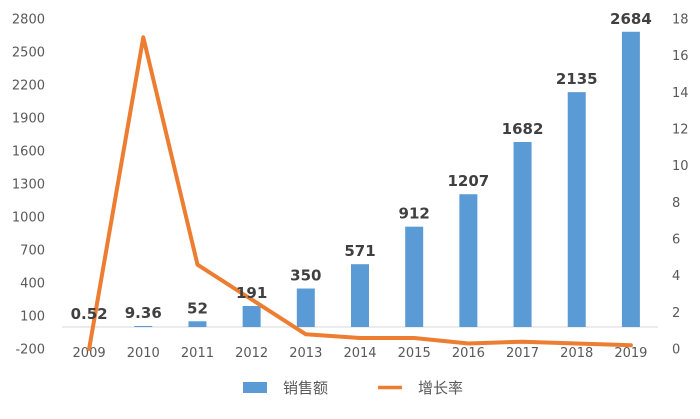 This screenshot has height=419, width=700. Describe the element at coordinates (353, 388) in the screenshot. I see `legend: 销售额 增长率` at that location.